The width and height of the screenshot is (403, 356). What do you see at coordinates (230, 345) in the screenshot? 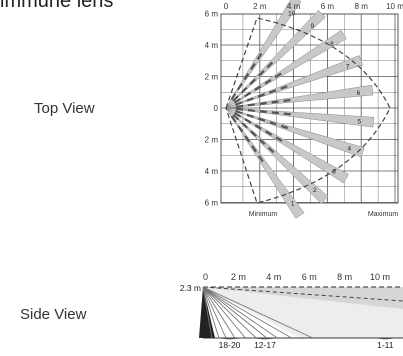
I see `zone-label: 18-20` at bounding box center [230, 345].